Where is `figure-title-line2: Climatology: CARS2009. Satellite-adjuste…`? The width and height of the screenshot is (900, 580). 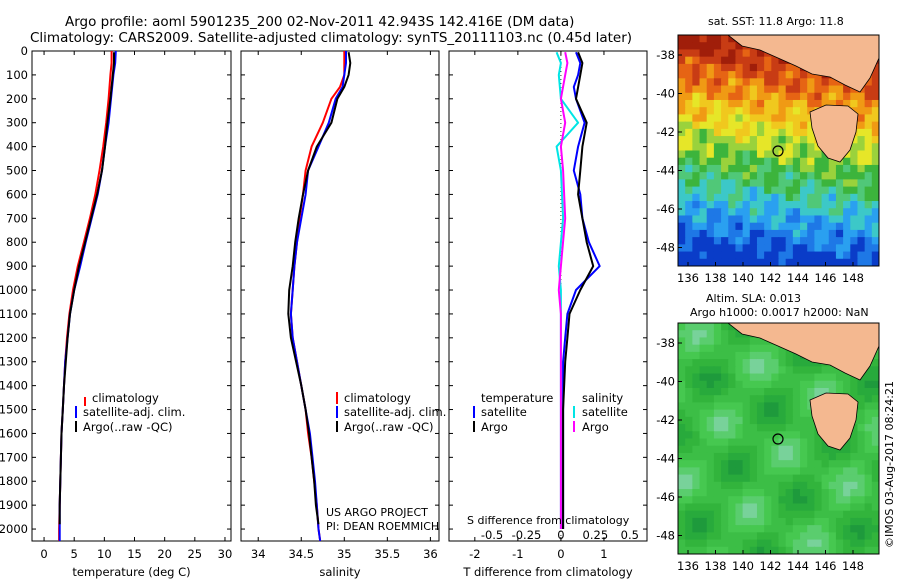 figure-title-line2: Climatology: CARS2009. Satellite-adjuste… is located at coordinates (331, 38).